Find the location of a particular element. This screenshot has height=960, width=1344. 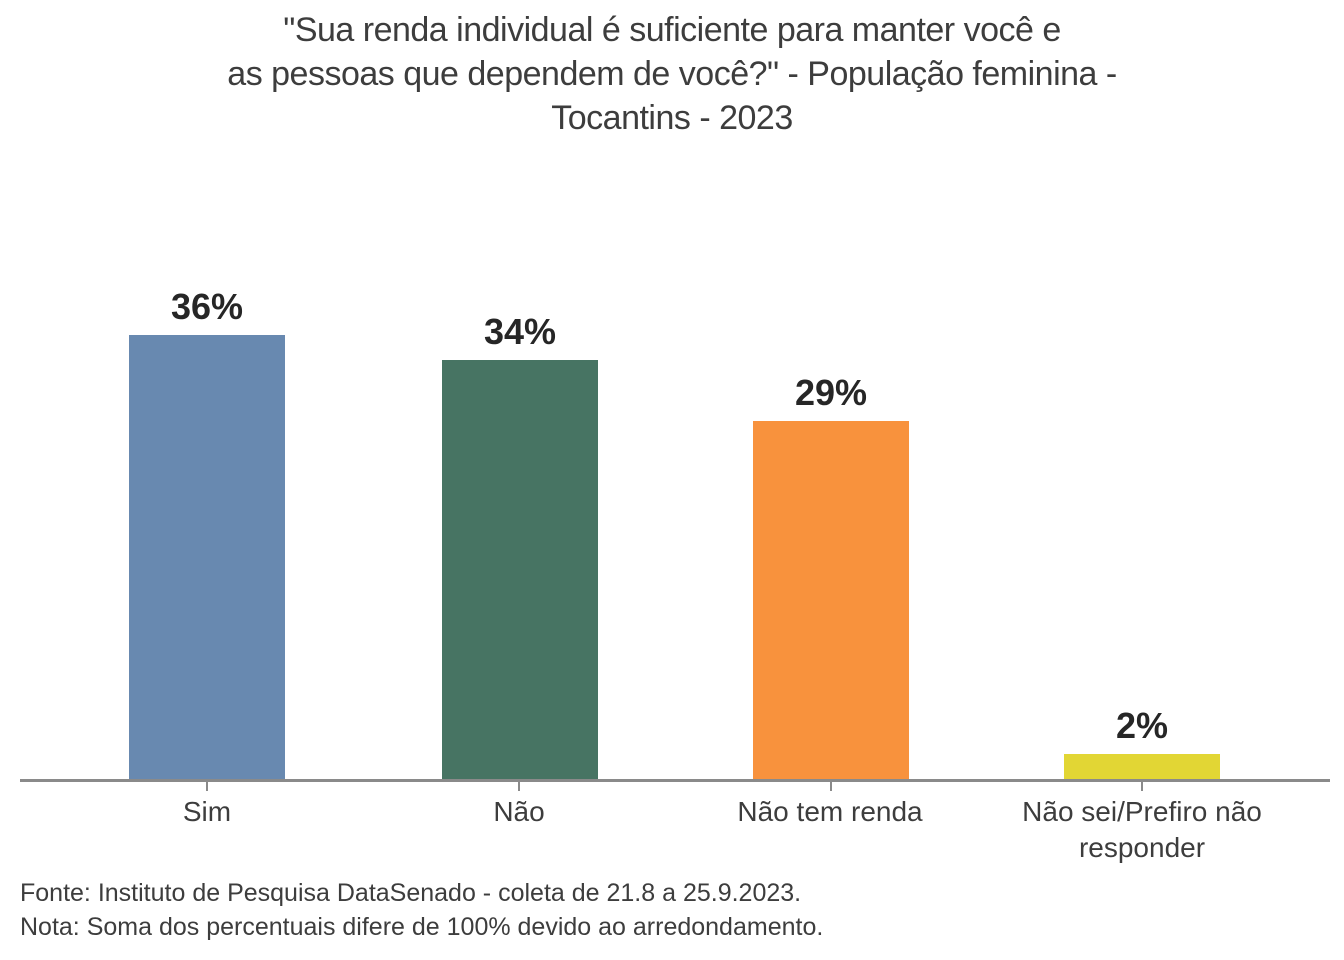

category-label-sim: Sim is located at coordinates (207, 811).